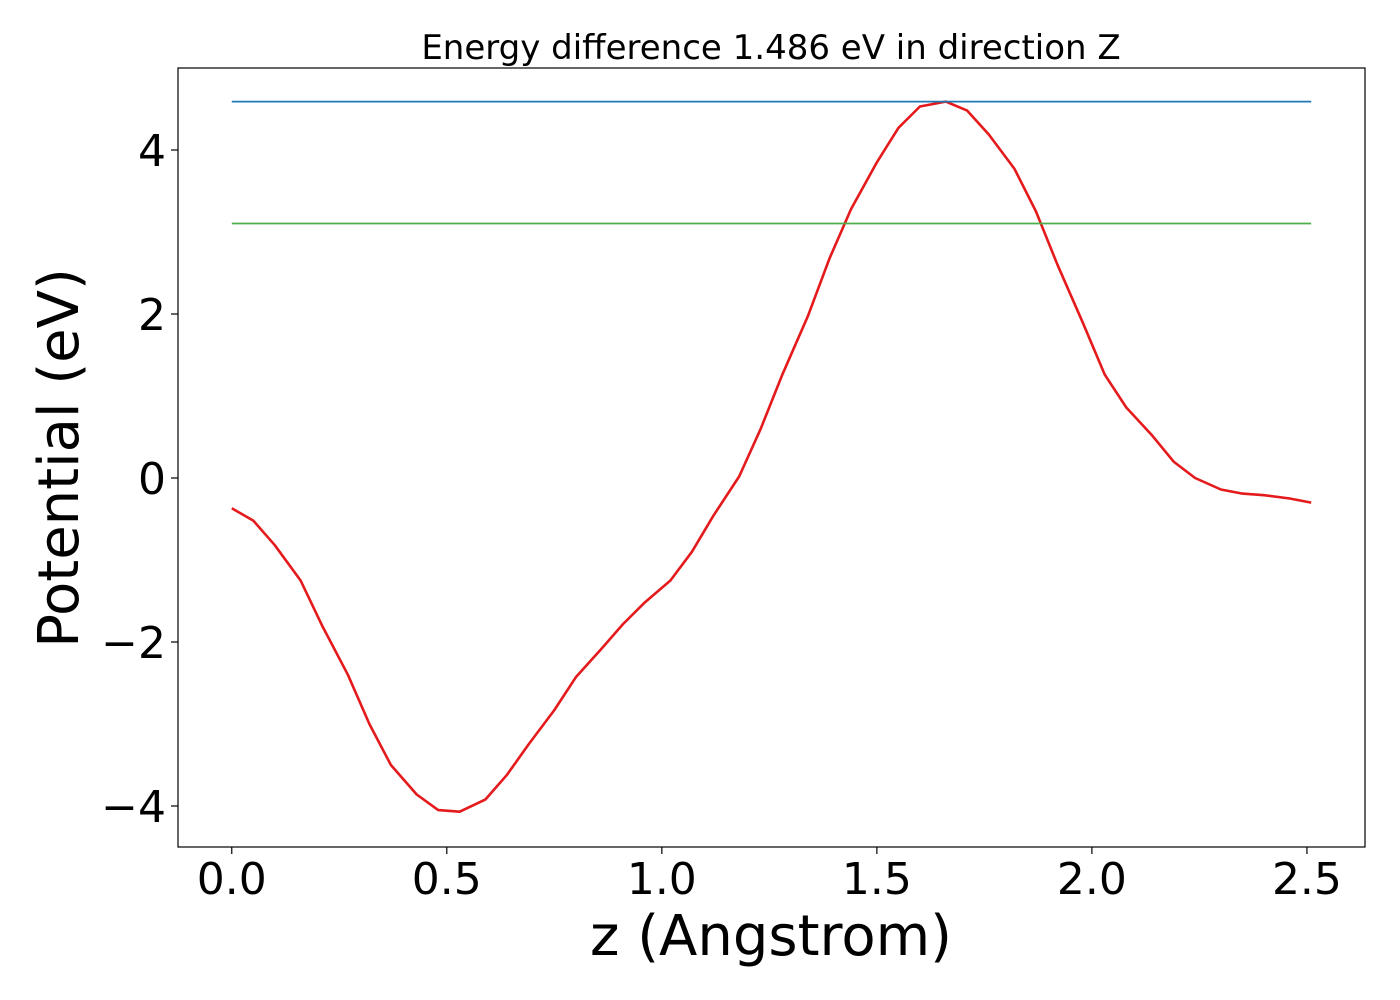  What do you see at coordinates (771, 936) in the screenshot?
I see `x-axis-label: z (Angstrom)` at bounding box center [771, 936].